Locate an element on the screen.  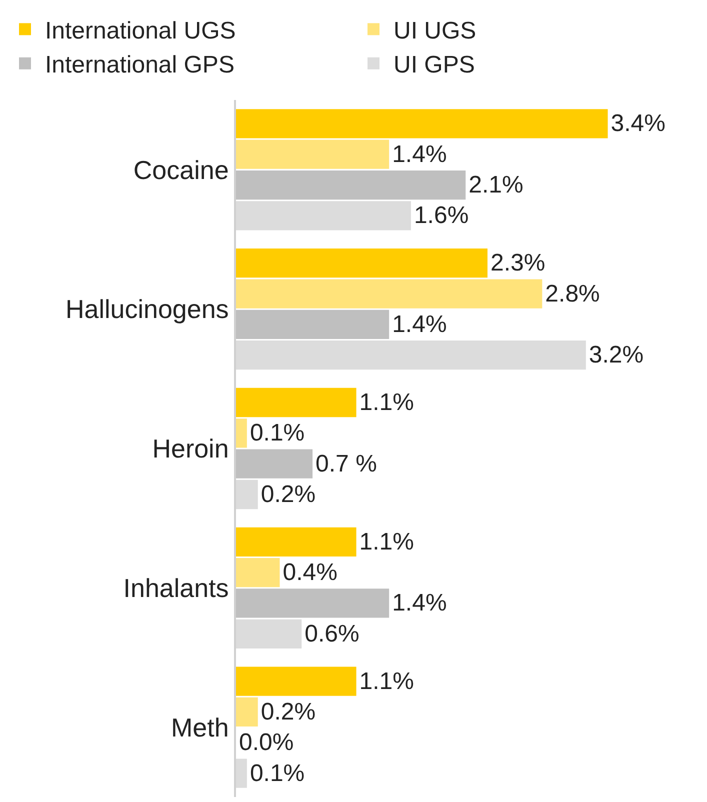
legend-label: UI GPS is located at coordinates (434, 65).